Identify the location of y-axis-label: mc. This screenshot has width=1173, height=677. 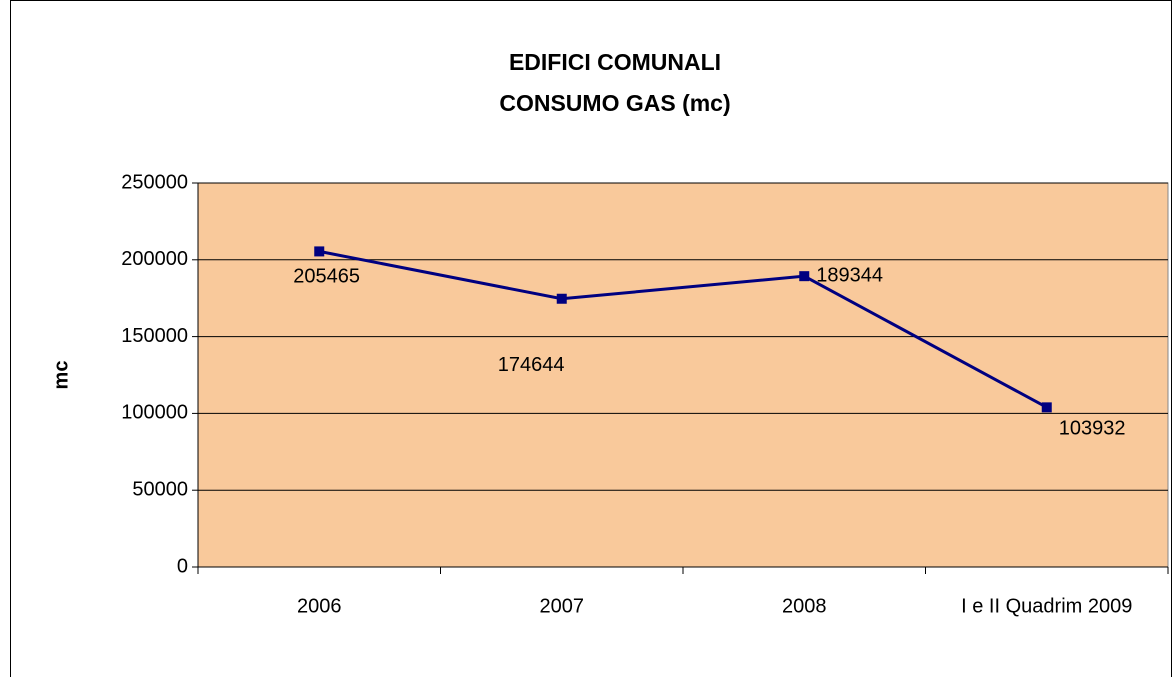
(61, 375).